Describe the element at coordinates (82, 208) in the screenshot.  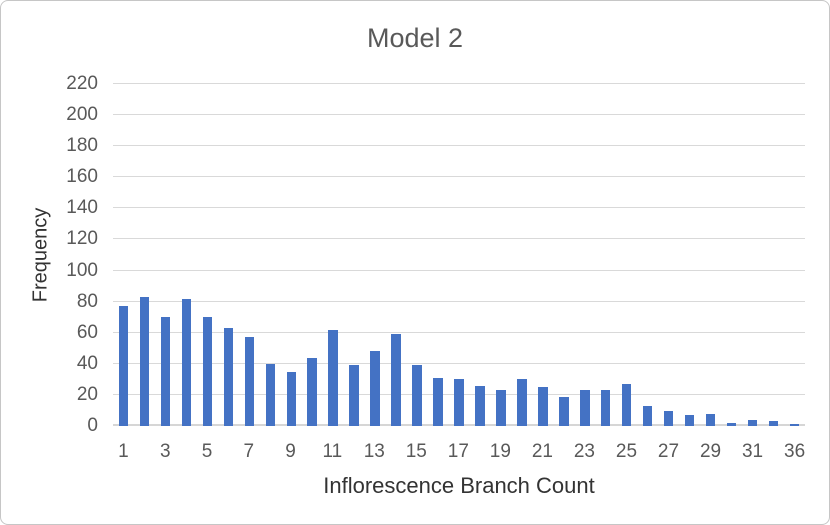
I see `y-tick-label: 140` at that location.